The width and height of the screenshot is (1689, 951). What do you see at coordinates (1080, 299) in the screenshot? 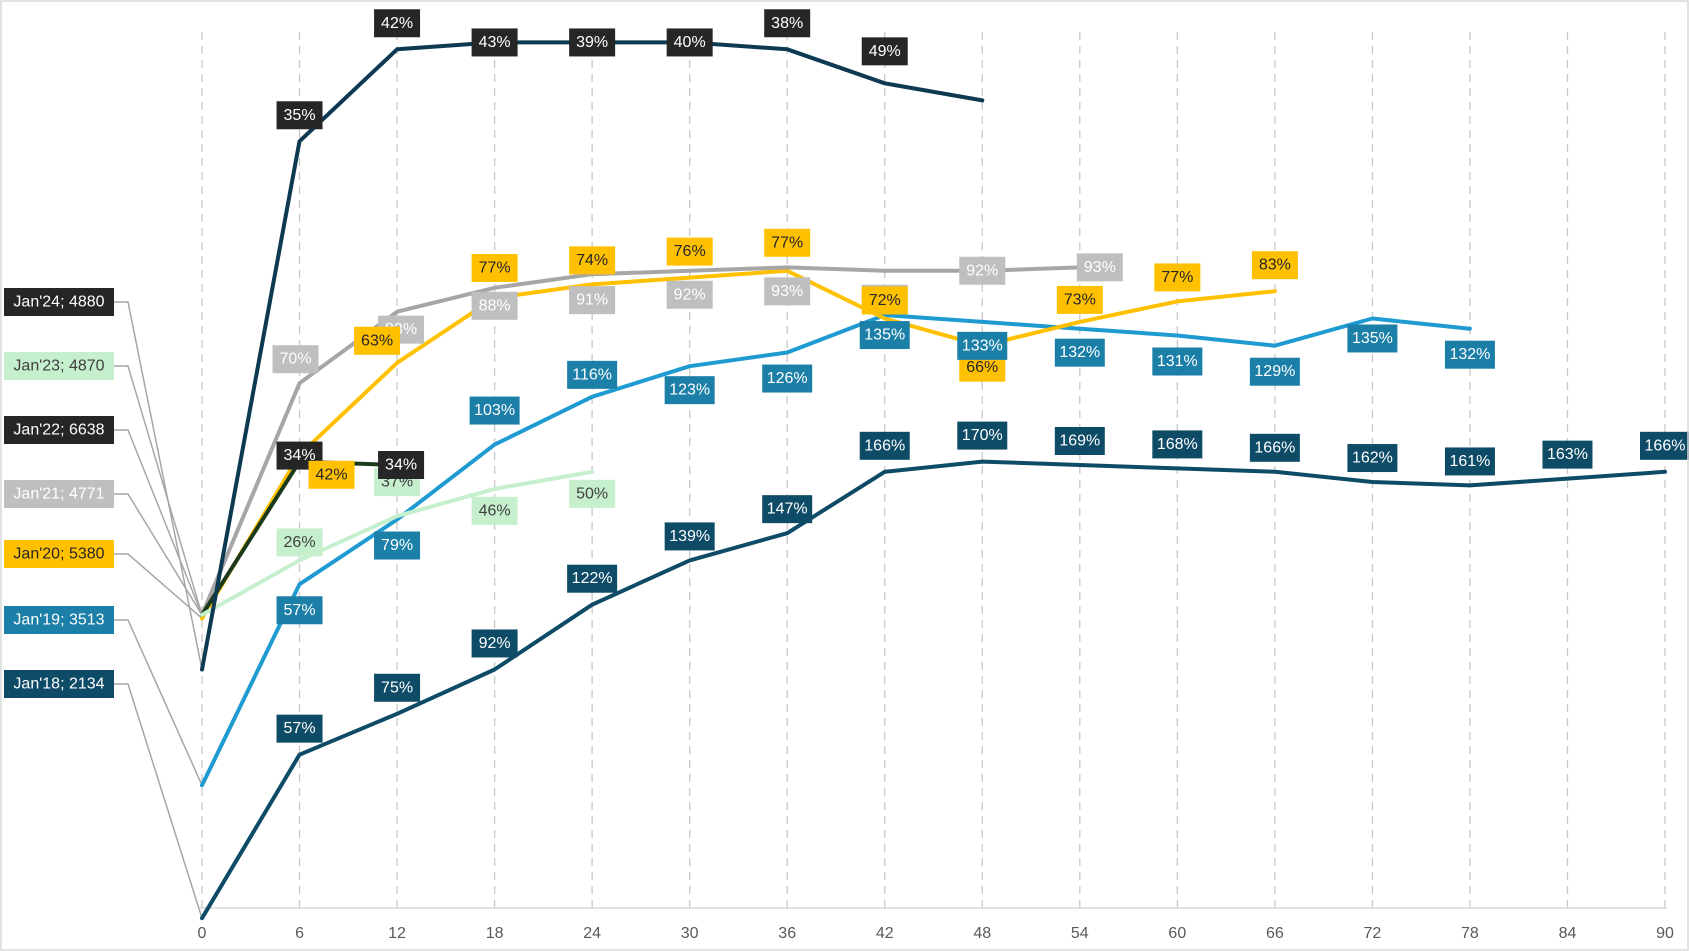
I see `data-label-text: 73%` at bounding box center [1080, 299].